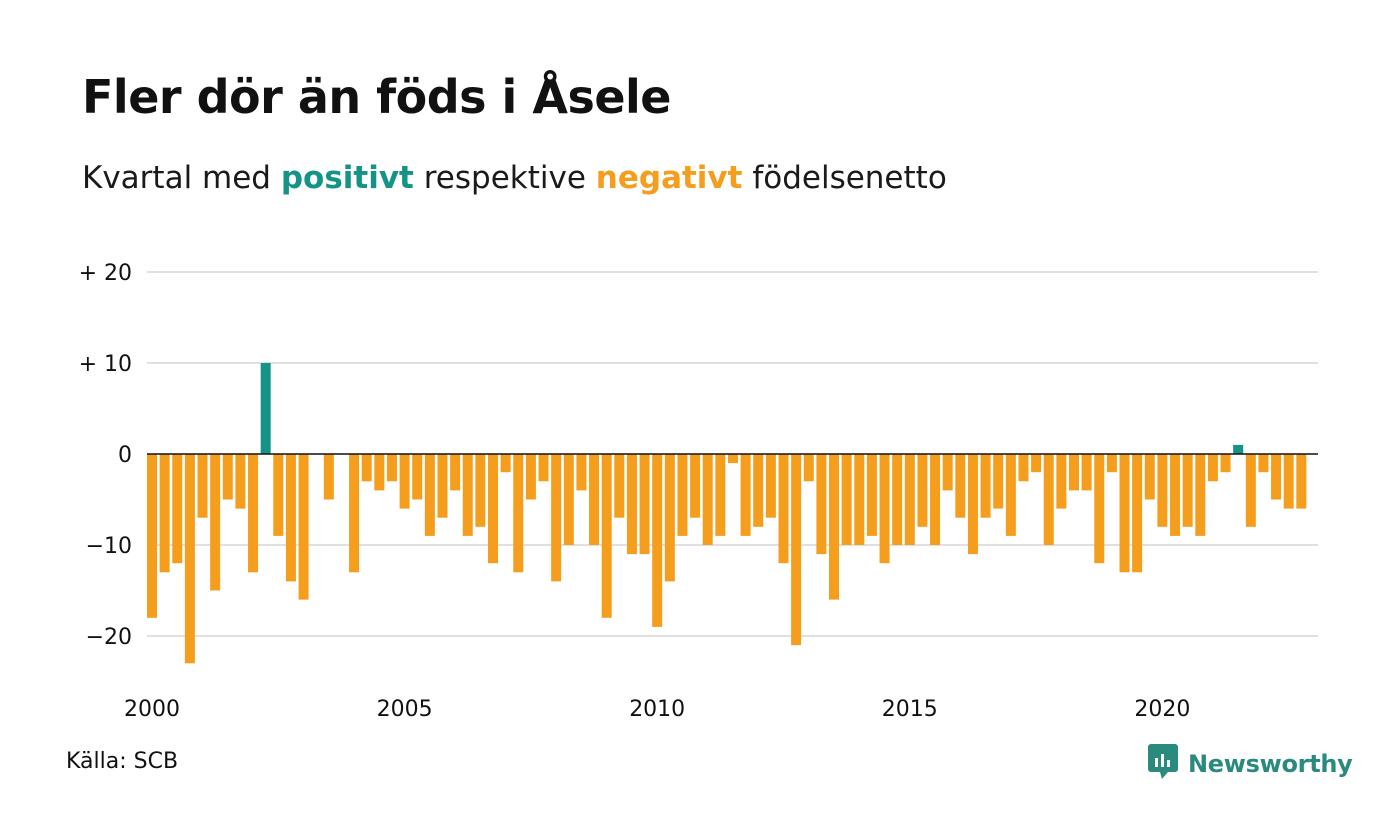 This screenshot has height=840, width=1400. I want to click on source-note: Källa: SCB, so click(122, 761).